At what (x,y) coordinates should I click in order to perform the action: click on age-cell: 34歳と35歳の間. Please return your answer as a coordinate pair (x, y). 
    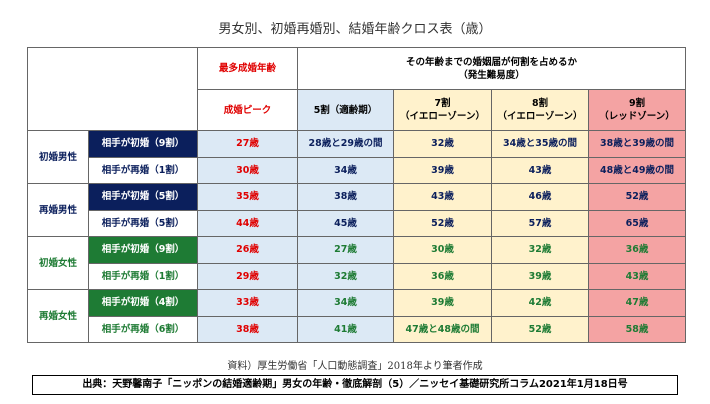
    Looking at the image, I should click on (540, 144).